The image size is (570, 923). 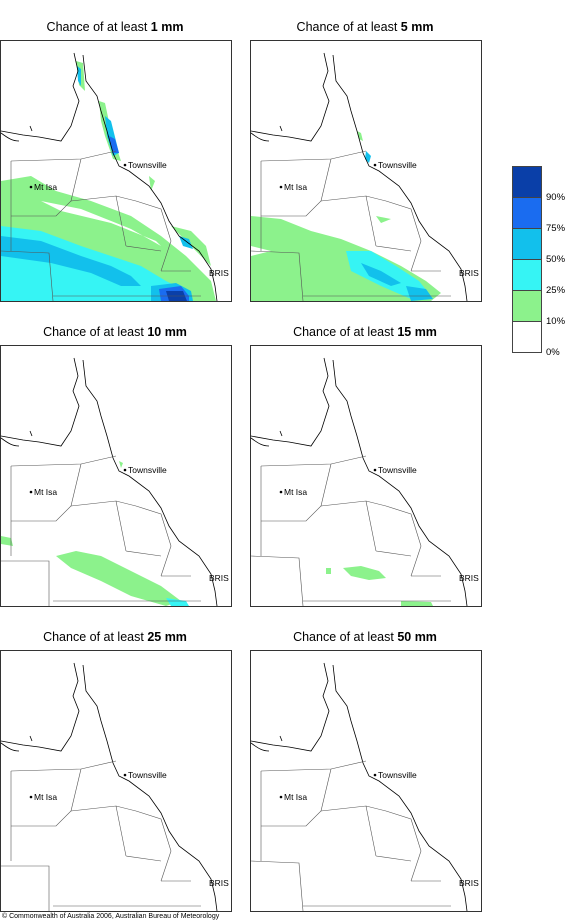 What do you see at coordinates (556, 197) in the screenshot?
I see `legend-label-90: 90%` at bounding box center [556, 197].